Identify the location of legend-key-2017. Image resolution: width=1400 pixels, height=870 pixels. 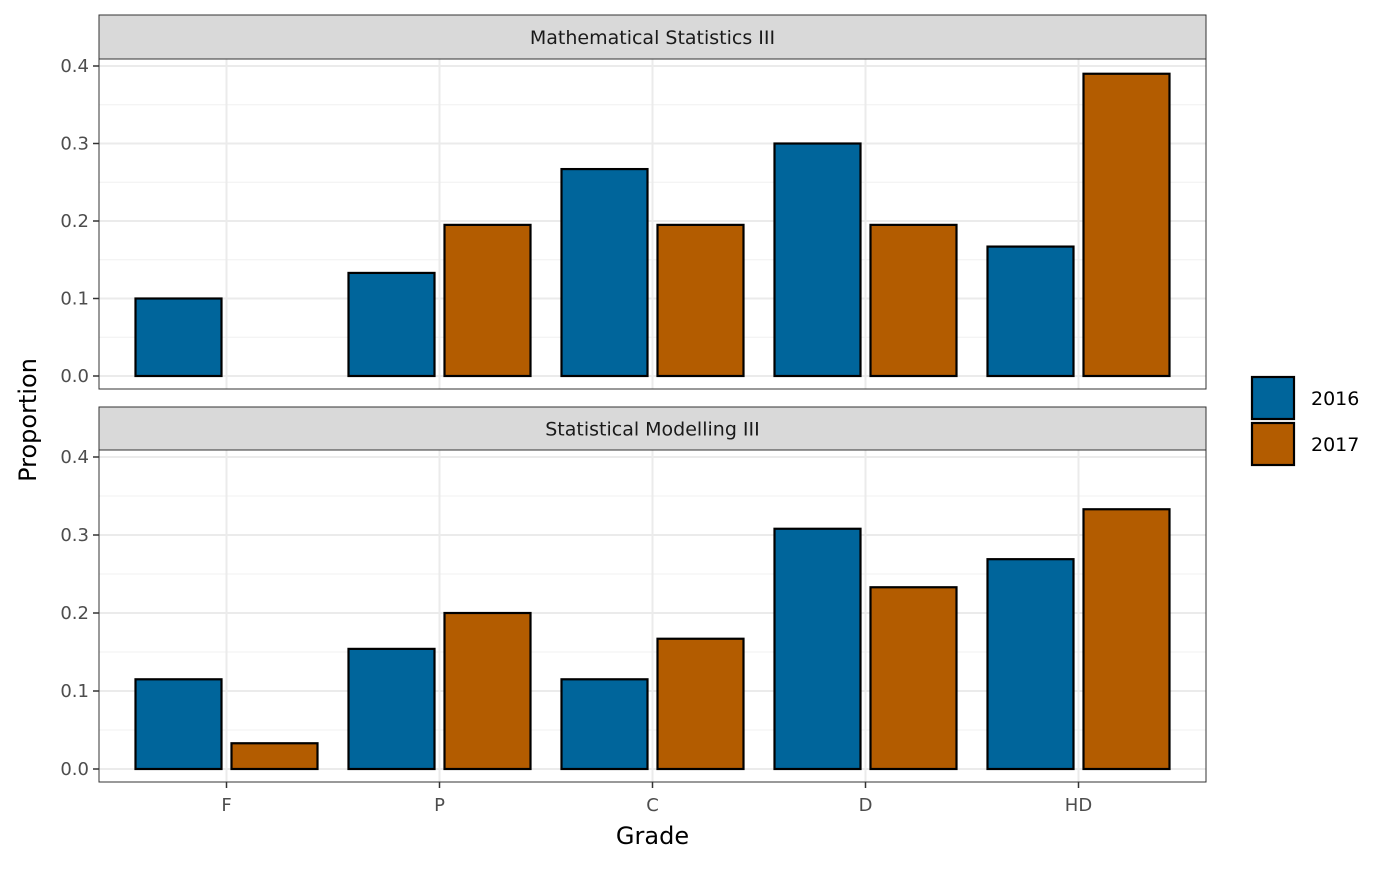
(1273, 444).